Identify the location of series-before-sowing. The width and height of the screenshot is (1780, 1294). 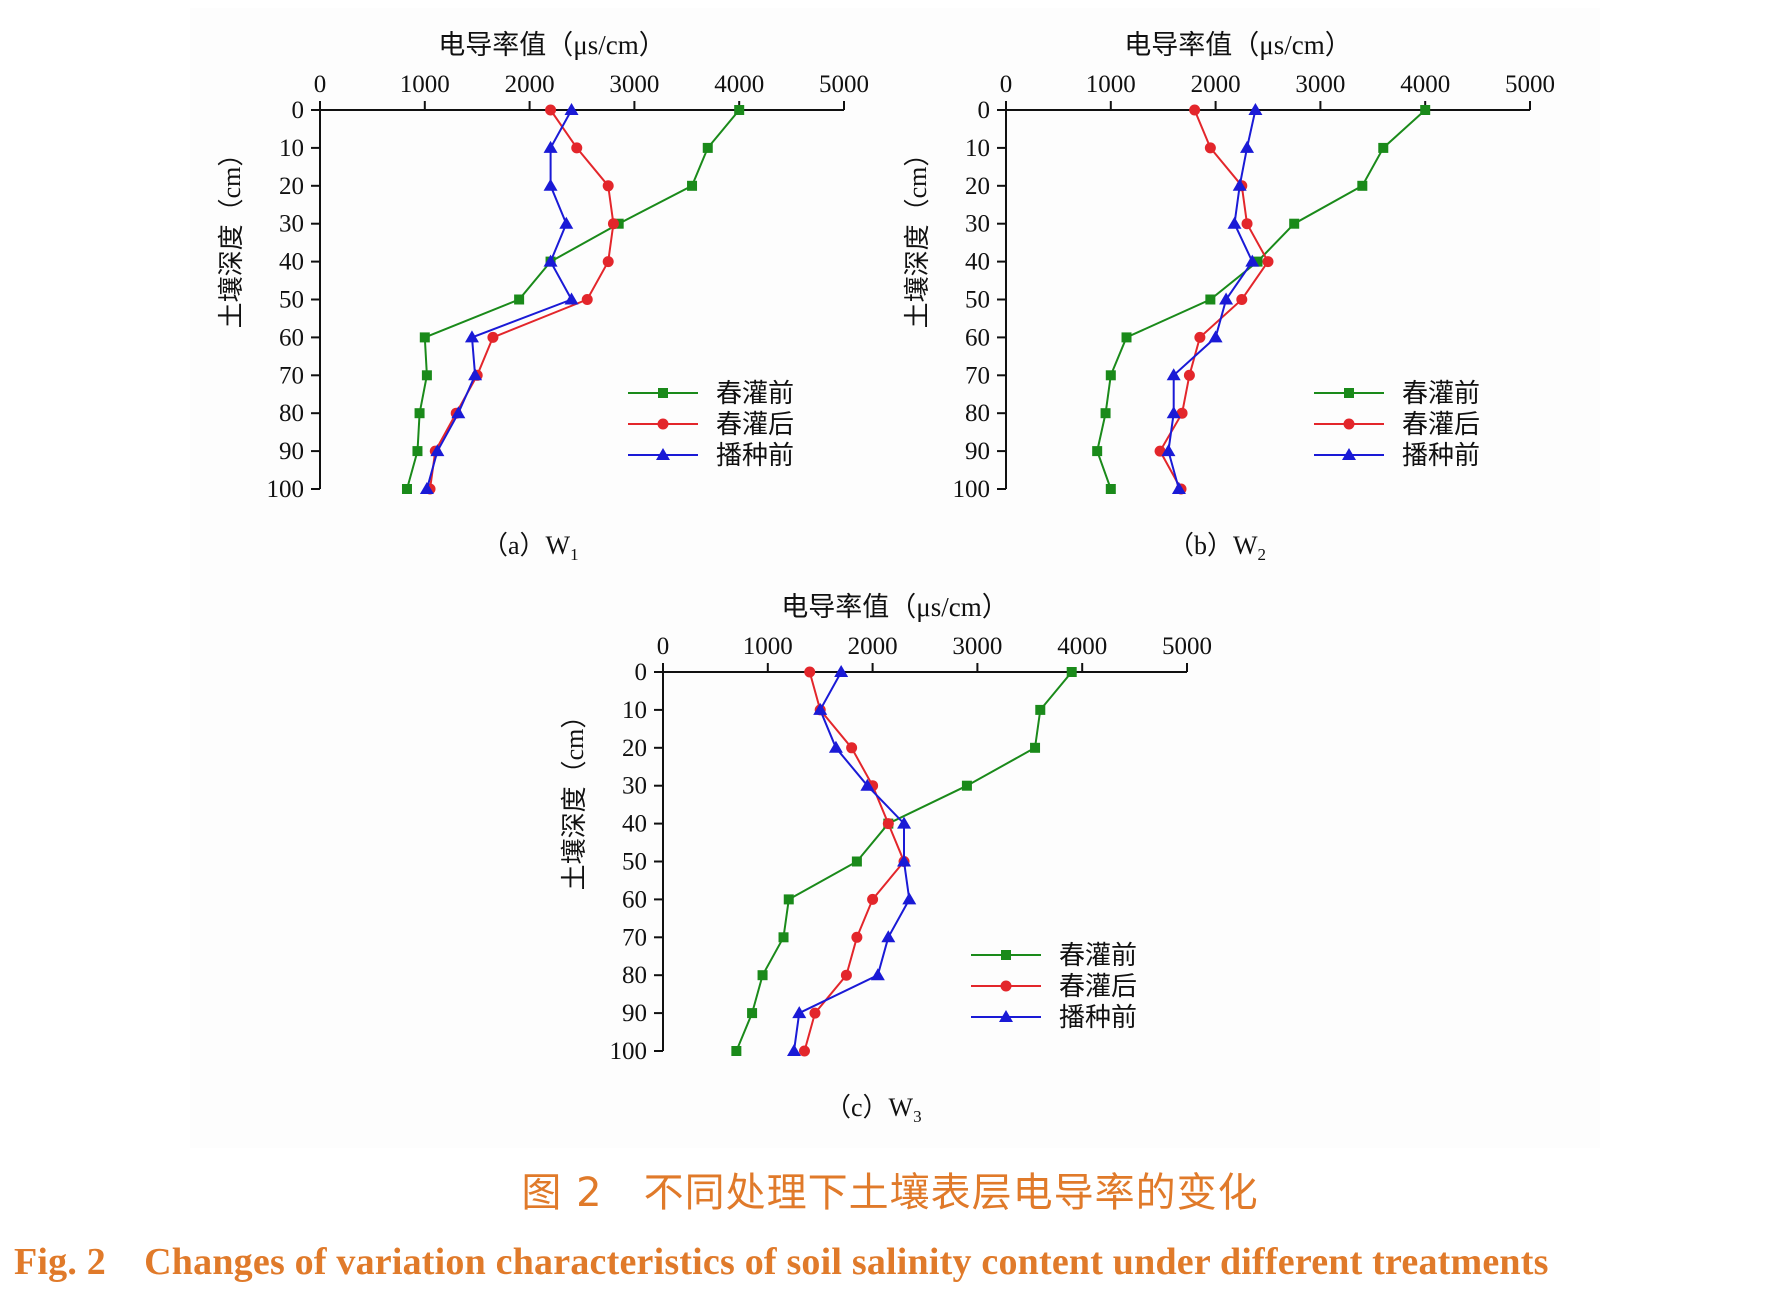
(499, 298).